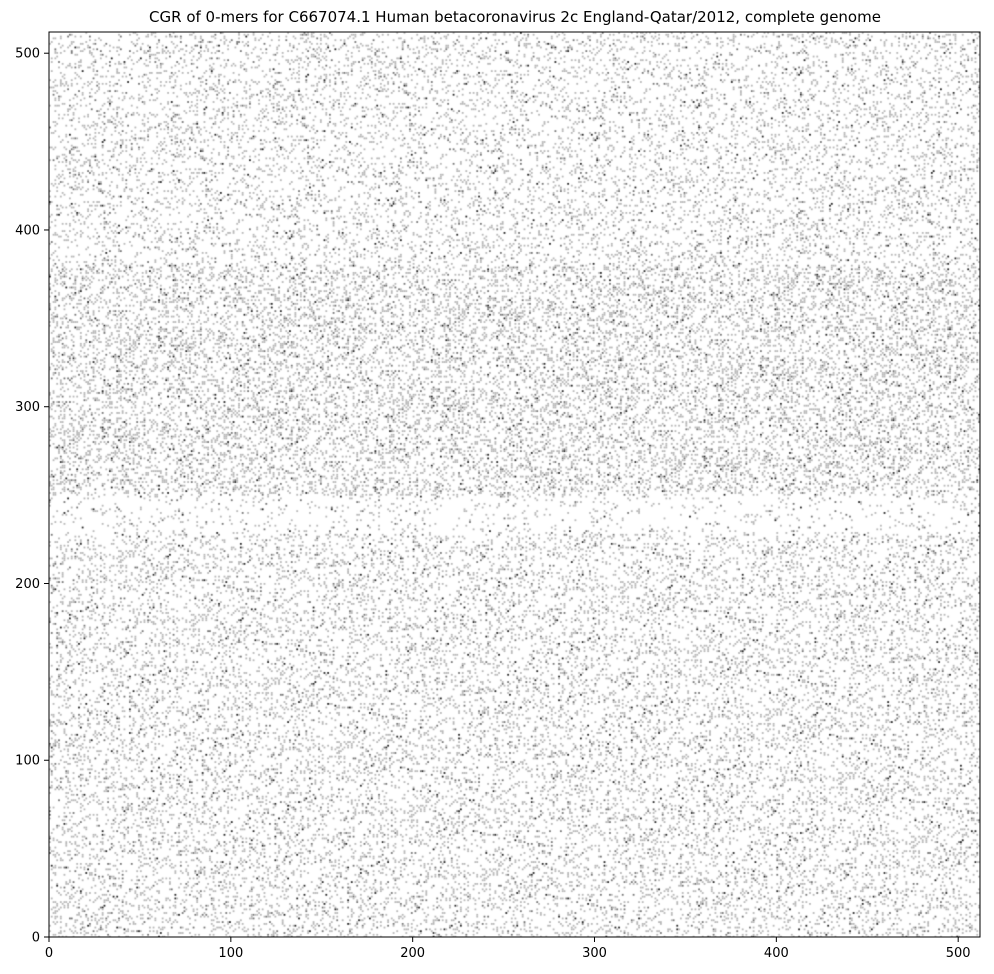 The image size is (994, 974). What do you see at coordinates (36, 938) in the screenshot?
I see `y-tick-label: 0` at bounding box center [36, 938].